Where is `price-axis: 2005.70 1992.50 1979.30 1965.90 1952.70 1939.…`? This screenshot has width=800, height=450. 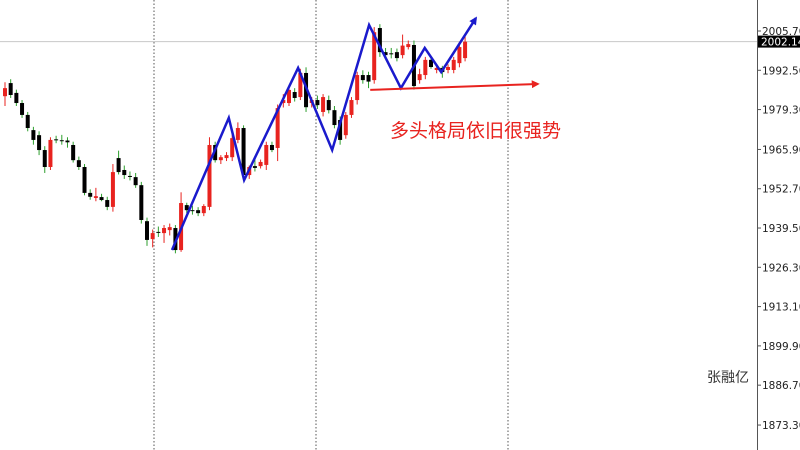
price-axis: 2005.70 1992.50 1979.30 1965.90 1952.70 1939.… is located at coordinates (778, 229).